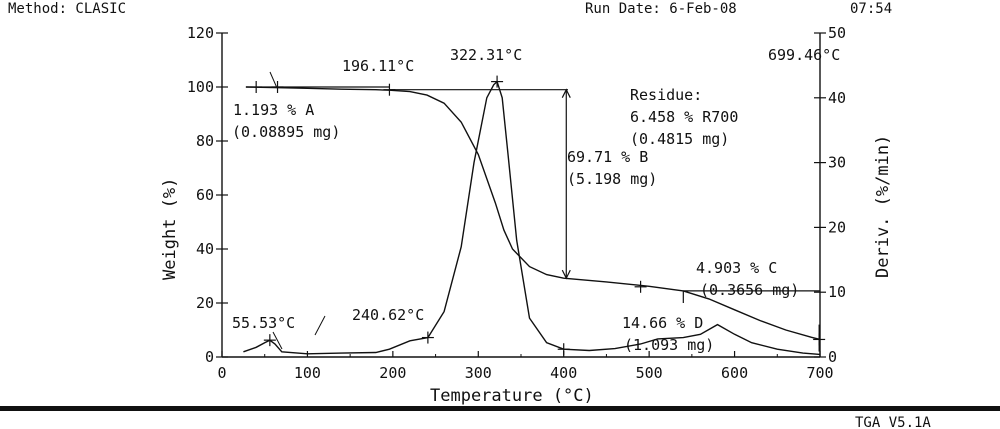 This screenshot has height=429, width=1000. I want to click on x-axis-title: Temperature (°C), so click(512, 396).